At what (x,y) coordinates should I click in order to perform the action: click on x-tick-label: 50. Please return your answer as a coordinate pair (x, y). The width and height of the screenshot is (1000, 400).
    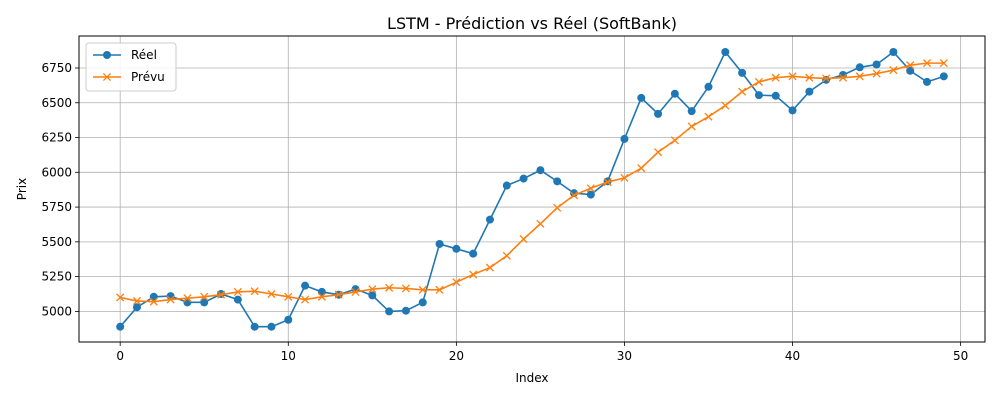
    Looking at the image, I should click on (960, 356).